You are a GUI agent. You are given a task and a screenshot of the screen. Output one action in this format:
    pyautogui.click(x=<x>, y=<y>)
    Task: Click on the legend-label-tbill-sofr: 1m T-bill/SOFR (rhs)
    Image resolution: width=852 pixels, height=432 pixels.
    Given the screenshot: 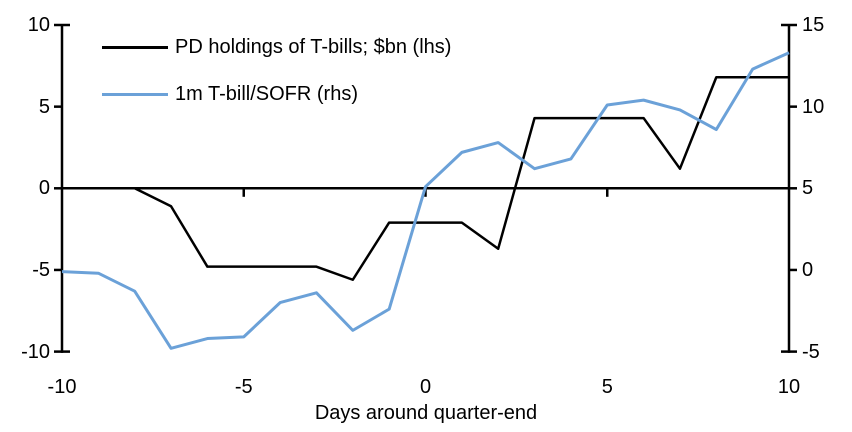 What is the action you would take?
    pyautogui.click(x=266, y=93)
    